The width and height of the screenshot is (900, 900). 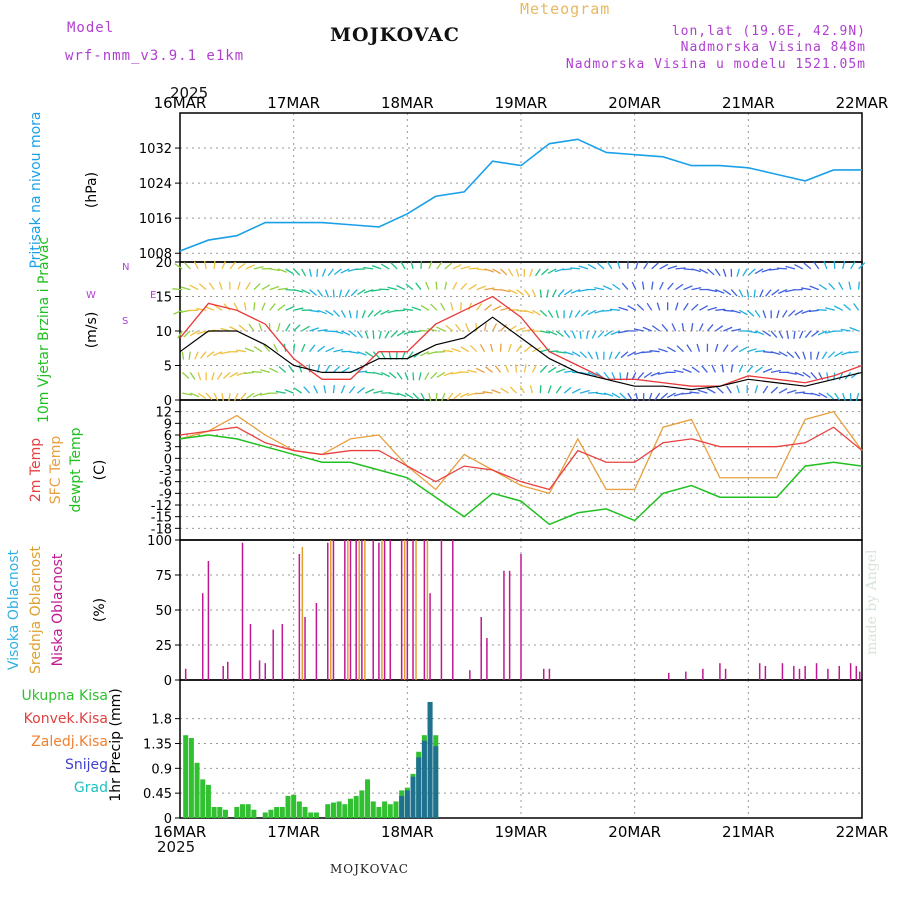 What do you see at coordinates (773, 47) in the screenshot?
I see `elevation-label: Nadmorska Visina 848m` at bounding box center [773, 47].